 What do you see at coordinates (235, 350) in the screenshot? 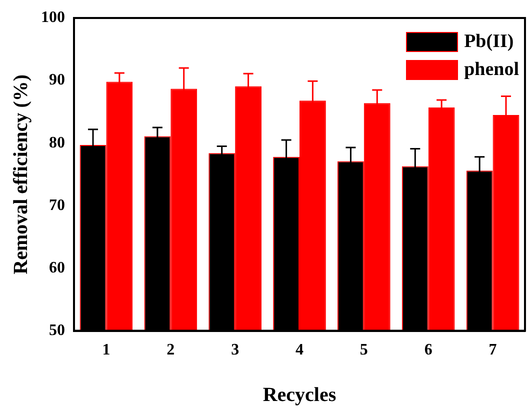
I see `x-tick-label: 3` at bounding box center [235, 350].